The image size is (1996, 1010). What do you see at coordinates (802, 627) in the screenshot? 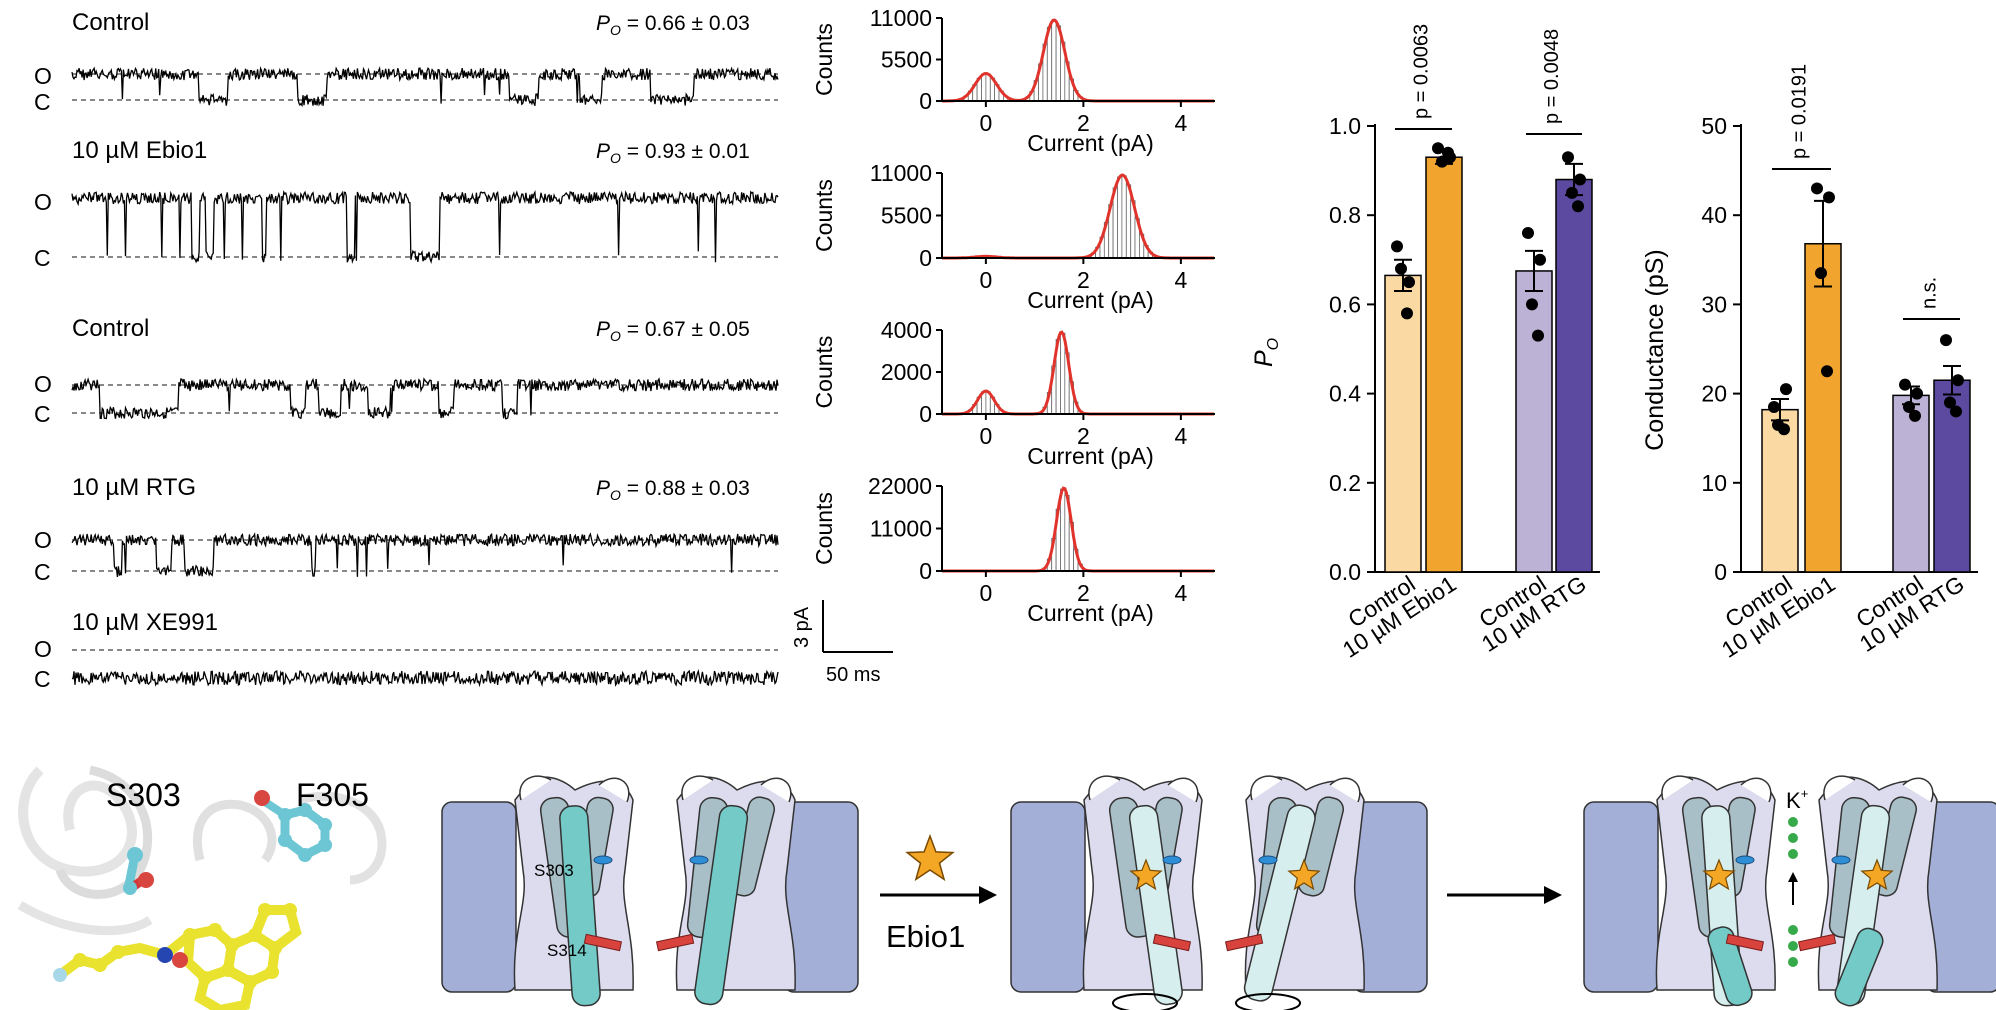
I see `scale-vertical-label: 3 pA` at bounding box center [802, 627].